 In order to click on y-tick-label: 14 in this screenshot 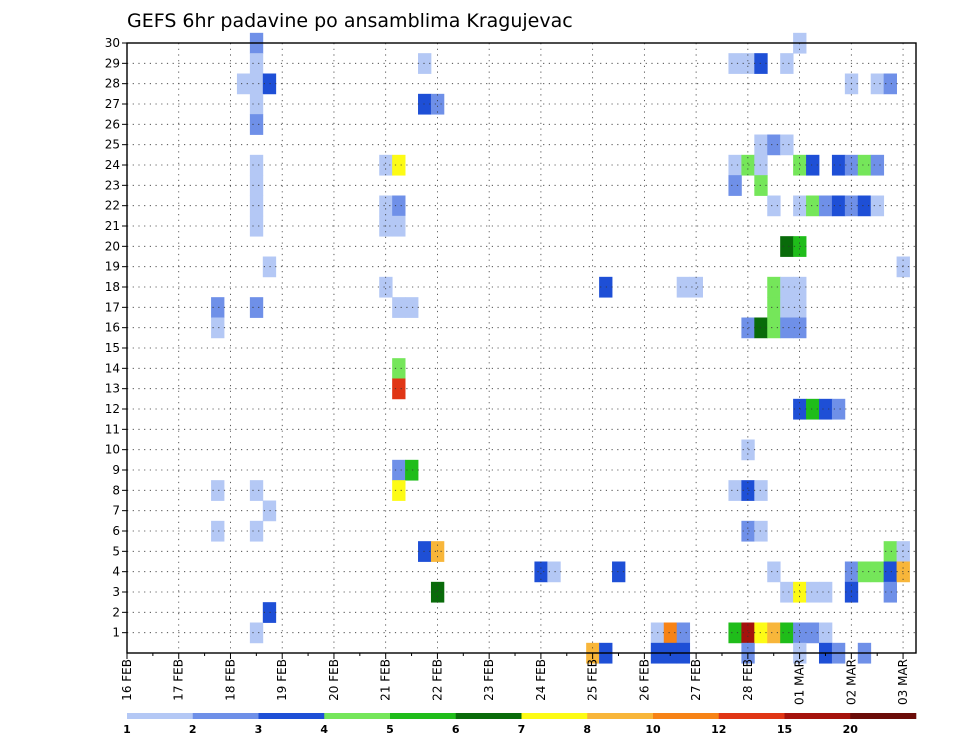, I will do `click(112, 368)`.